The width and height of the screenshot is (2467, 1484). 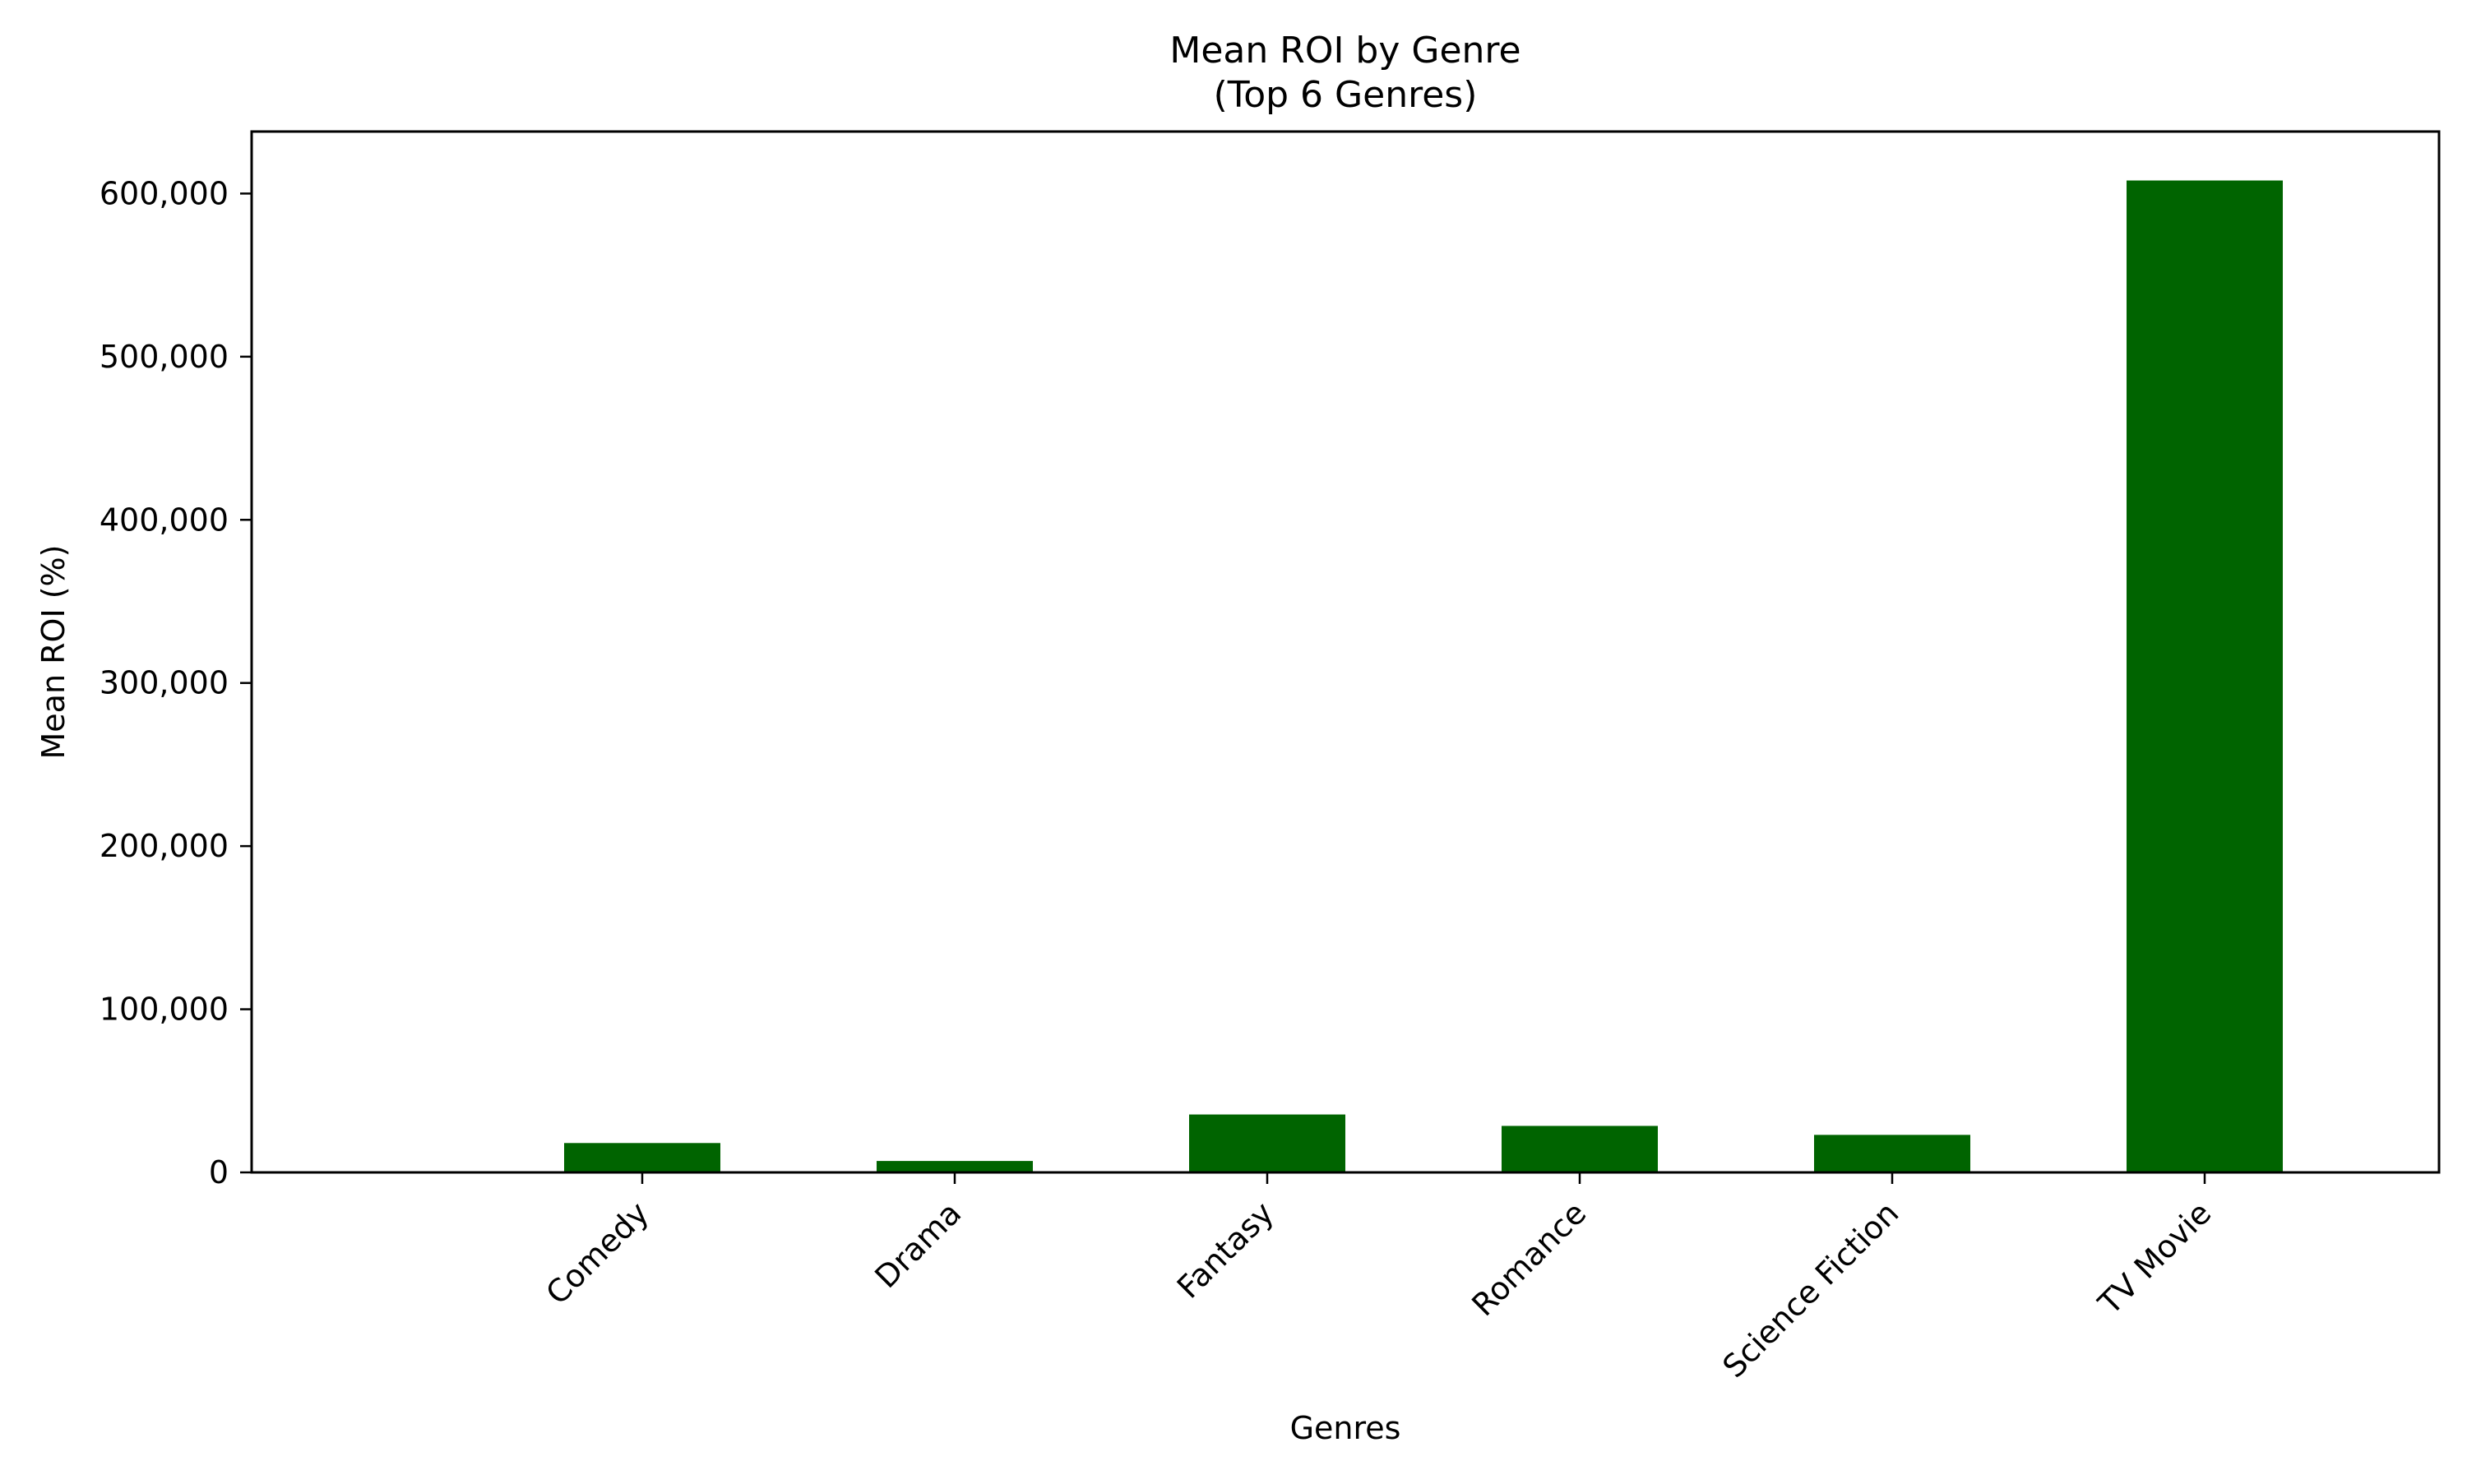 I want to click on bar-tv-movie, so click(x=2205, y=676).